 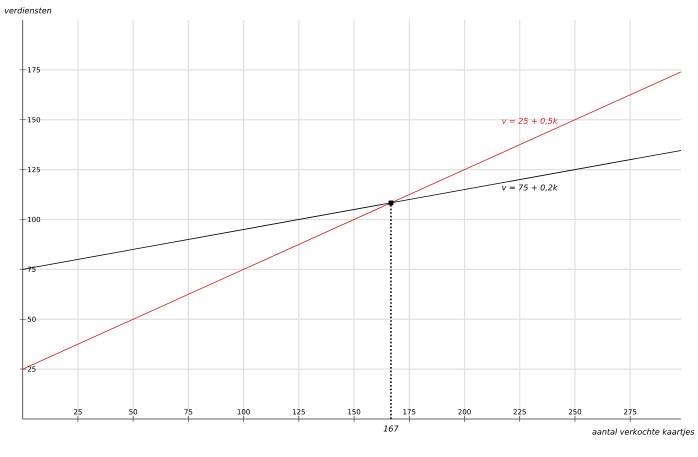 I want to click on series-label: v = 25 + 0,5k, so click(x=530, y=121).